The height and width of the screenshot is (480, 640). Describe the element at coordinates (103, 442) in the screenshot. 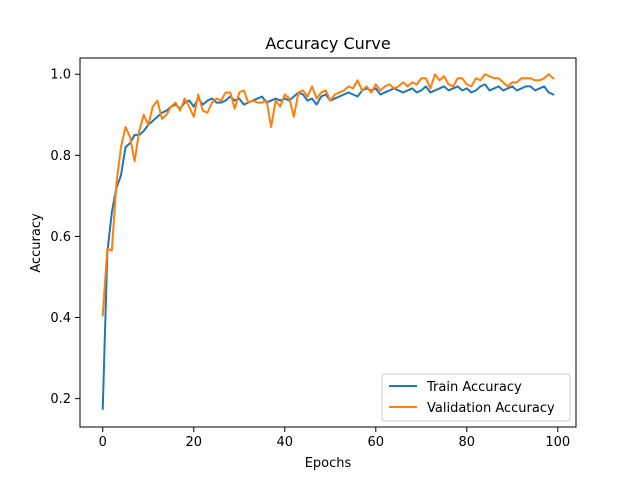

I see `x-tick-label: 0` at that location.